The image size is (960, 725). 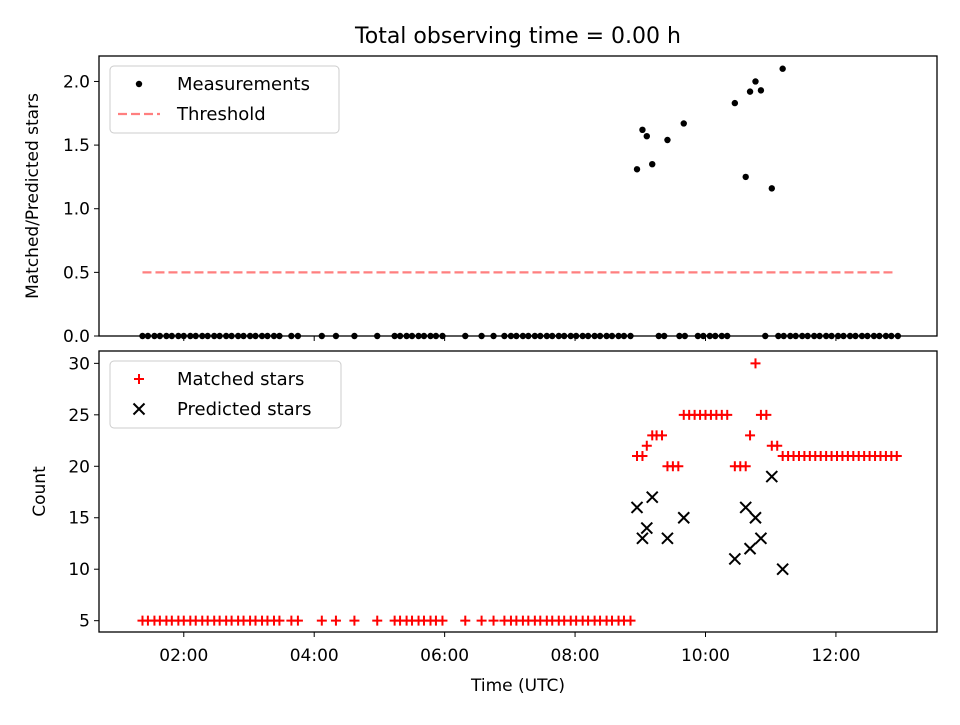 What do you see at coordinates (517, 36) in the screenshot?
I see `figure-title: Total observing time = 0.00 h` at bounding box center [517, 36].